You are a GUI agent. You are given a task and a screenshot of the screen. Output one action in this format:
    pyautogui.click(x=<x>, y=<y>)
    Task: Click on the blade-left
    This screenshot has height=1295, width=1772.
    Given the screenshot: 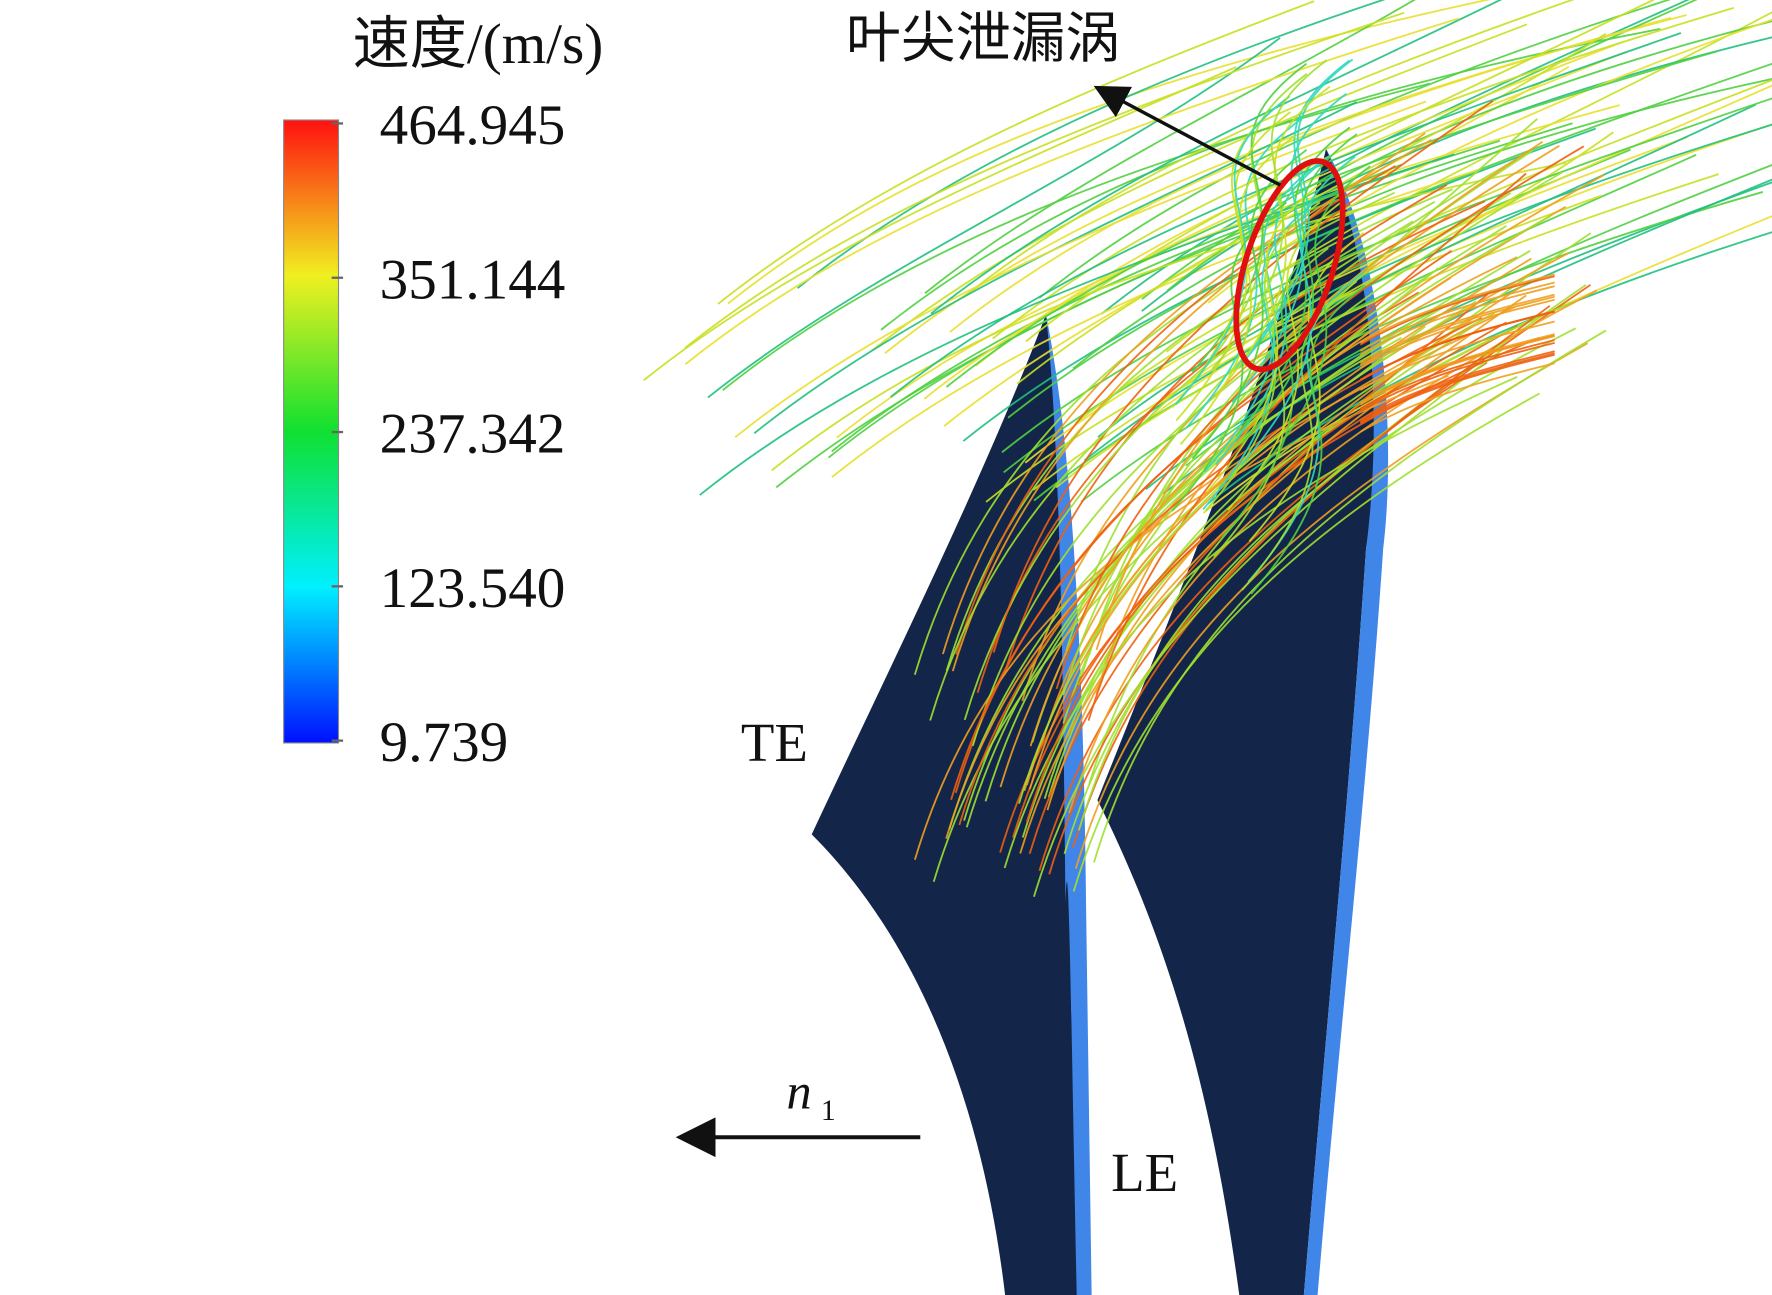 What is the action you would take?
    pyautogui.click(x=946, y=804)
    